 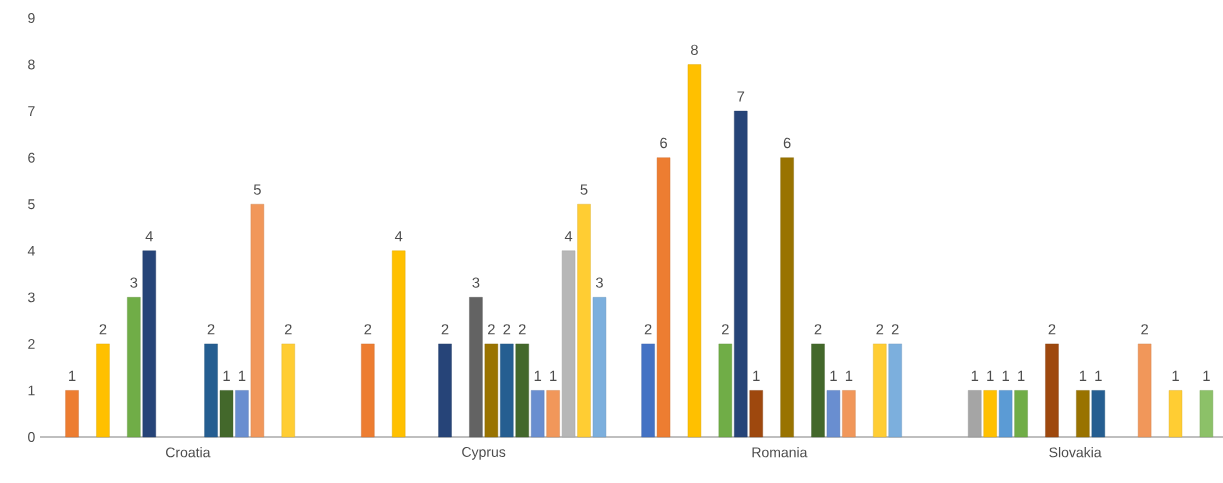 I want to click on y-tick-label: 8, so click(x=31, y=64).